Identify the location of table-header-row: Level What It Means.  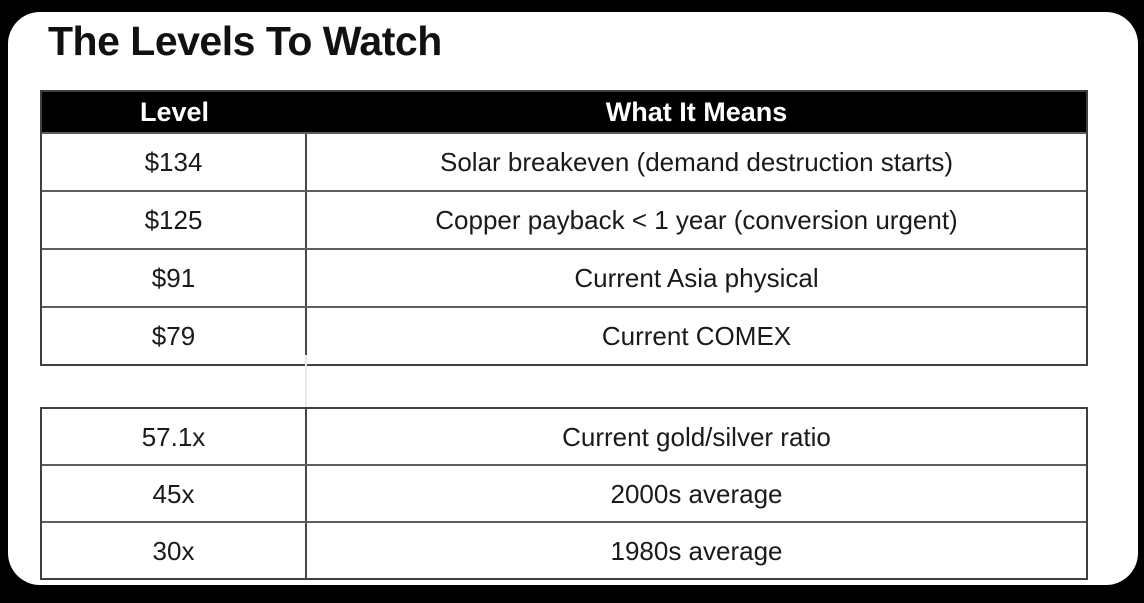
(564, 112).